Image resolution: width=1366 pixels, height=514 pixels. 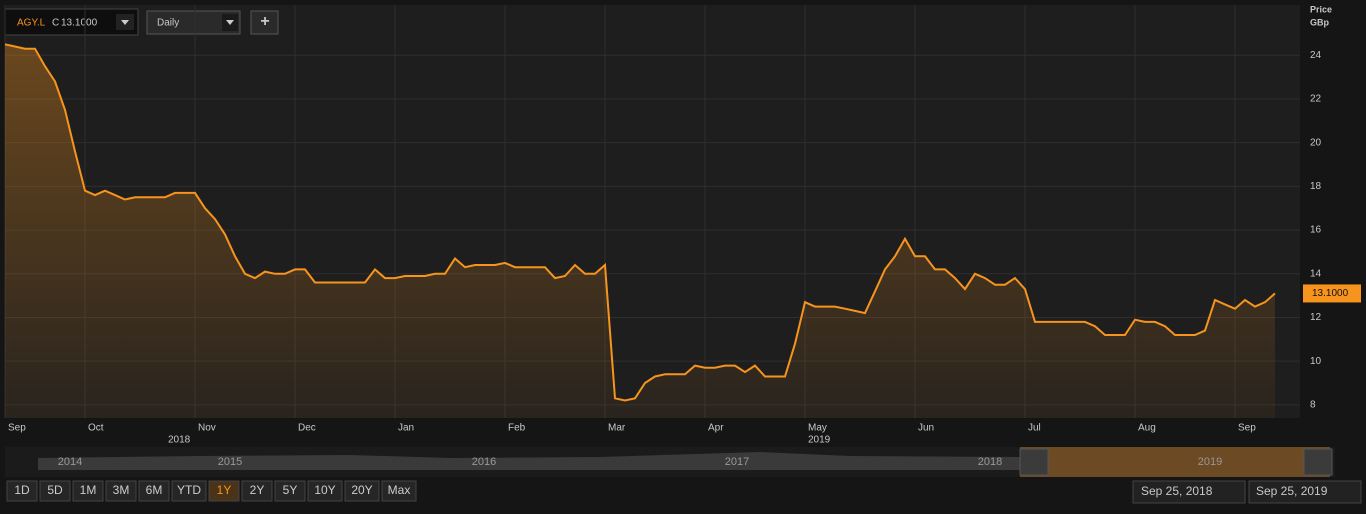 I want to click on range-label: 1M, so click(x=88, y=490).